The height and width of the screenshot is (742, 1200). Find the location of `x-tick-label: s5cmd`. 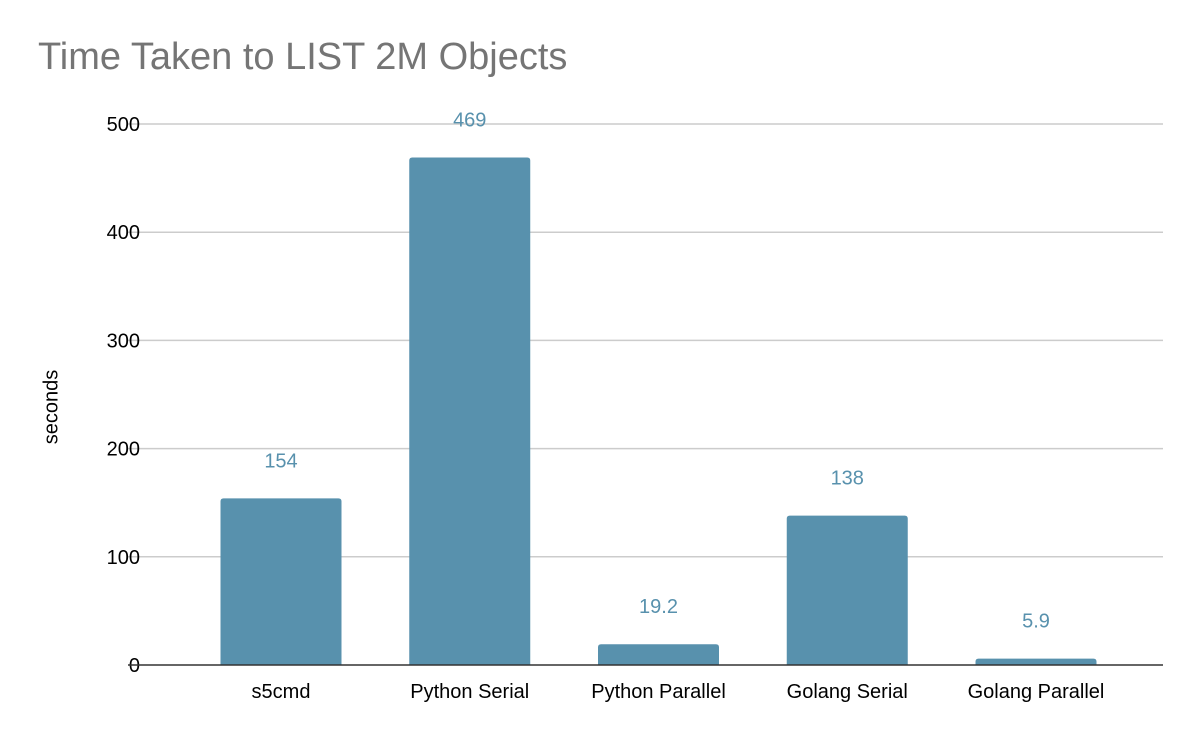

x-tick-label: s5cmd is located at coordinates (281, 692).